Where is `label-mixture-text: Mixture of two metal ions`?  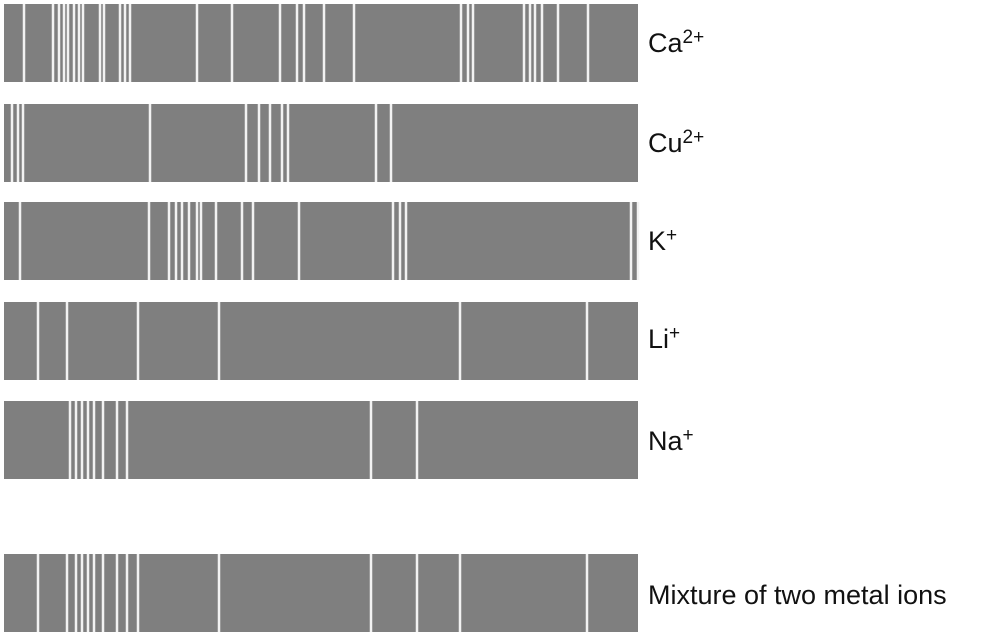 label-mixture-text: Mixture of two metal ions is located at coordinates (797, 595).